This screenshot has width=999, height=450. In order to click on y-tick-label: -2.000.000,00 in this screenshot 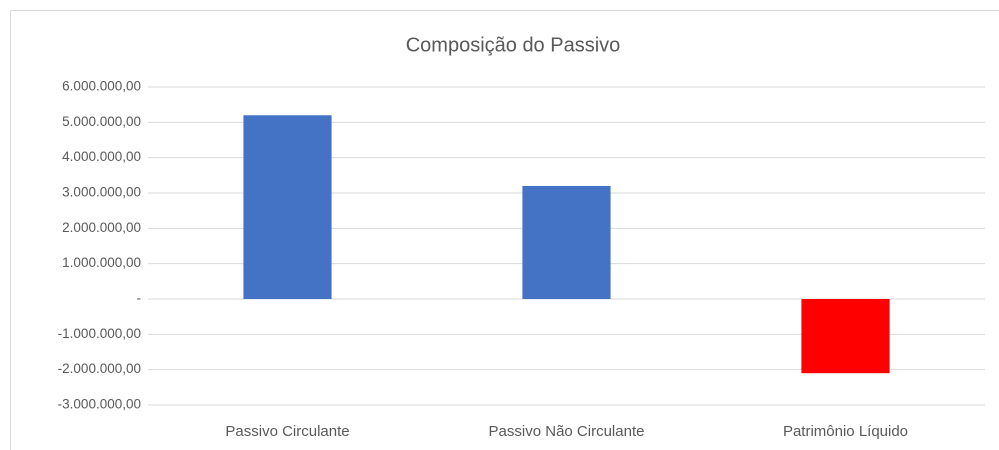, I will do `click(99, 368)`.